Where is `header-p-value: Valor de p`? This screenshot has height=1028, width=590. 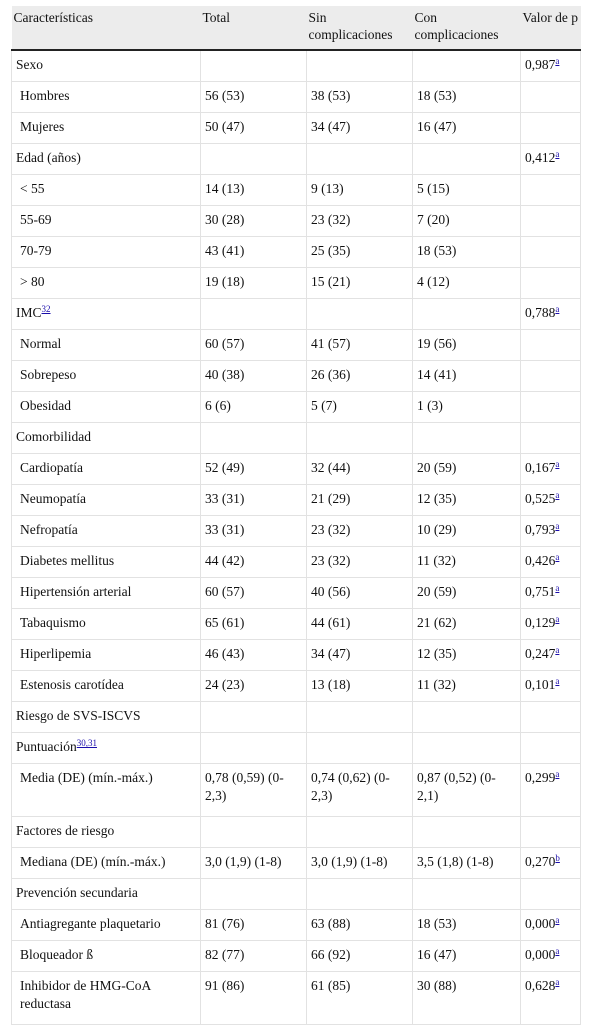 header-p-value: Valor de p is located at coordinates (550, 28).